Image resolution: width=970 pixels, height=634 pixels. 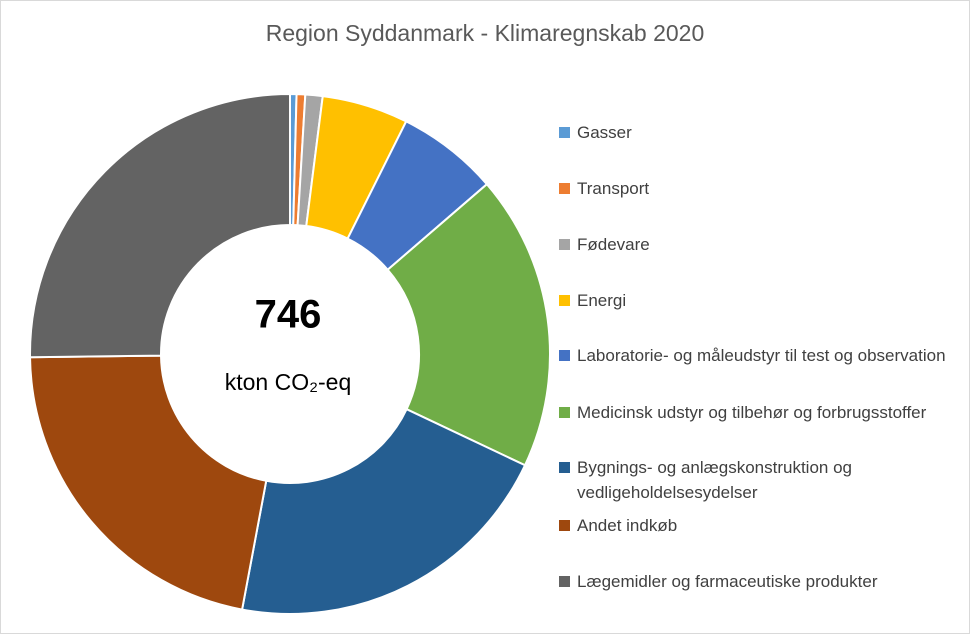 I want to click on legend-label: Energi, so click(x=602, y=300).